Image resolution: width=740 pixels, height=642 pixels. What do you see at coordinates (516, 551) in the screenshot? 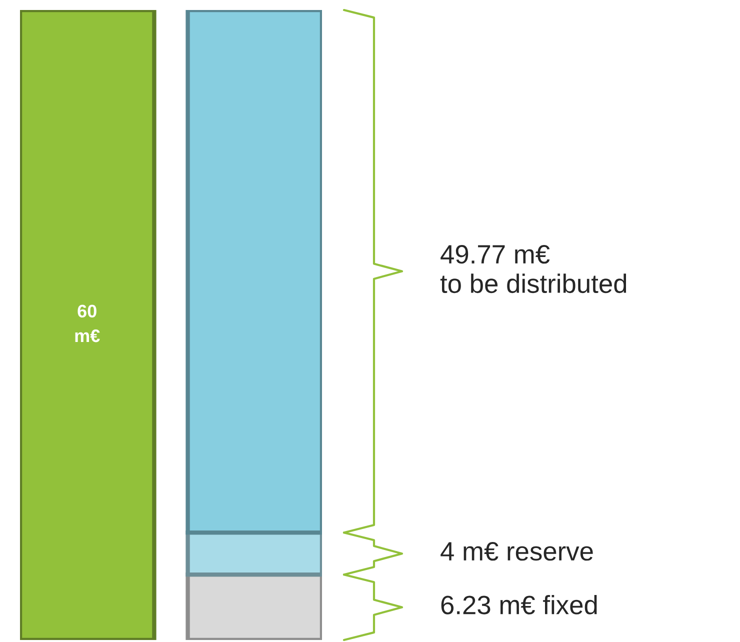
I see `text: 4 m€ reserve` at bounding box center [516, 551].